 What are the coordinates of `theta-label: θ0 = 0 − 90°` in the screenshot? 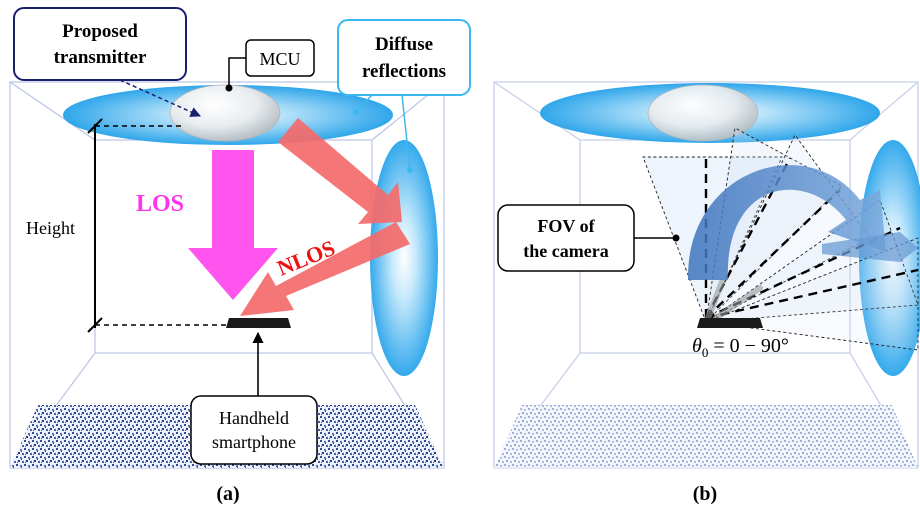 It's located at (740, 347).